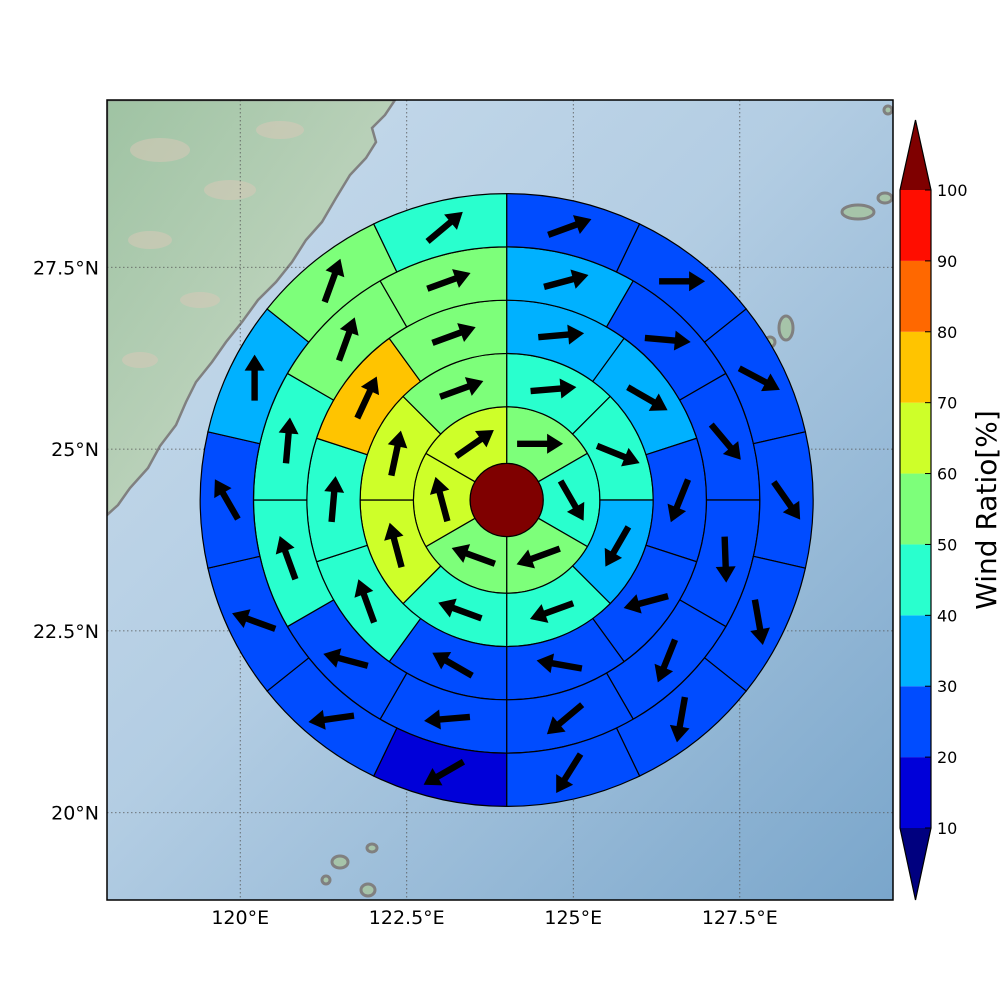 The width and height of the screenshot is (1000, 1000). What do you see at coordinates (573, 918) in the screenshot?
I see `longitude-tick-label: 125°E` at bounding box center [573, 918].